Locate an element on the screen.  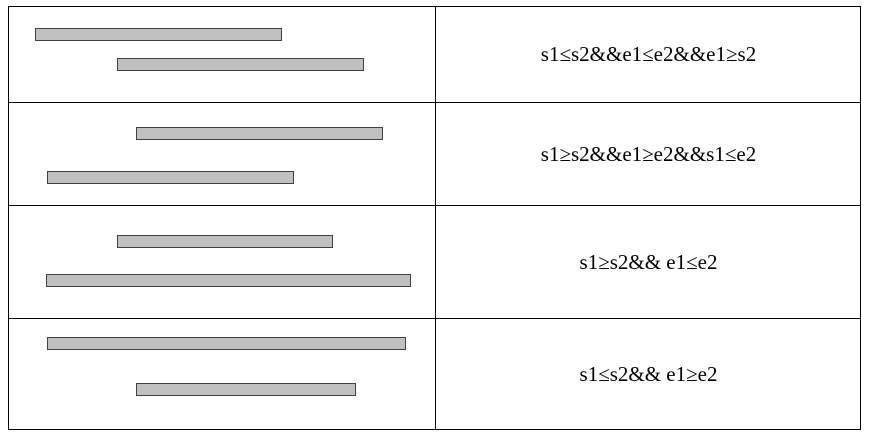
condition-text: s1≥s2&& e1≤e2 is located at coordinates (648, 261).